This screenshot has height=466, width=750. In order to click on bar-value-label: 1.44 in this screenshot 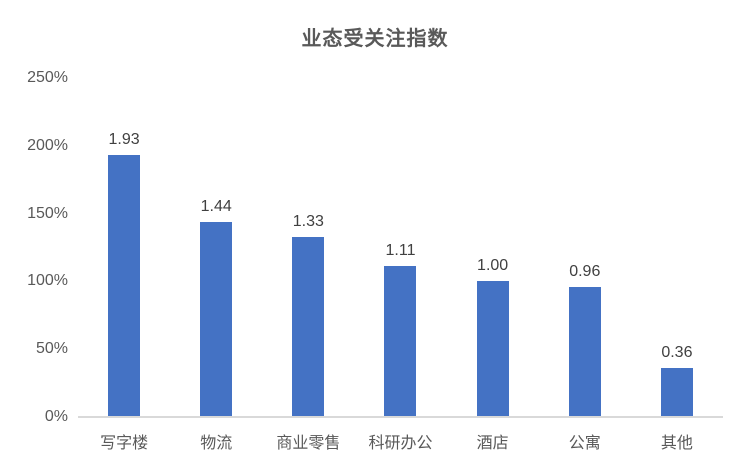, I will do `click(216, 206)`.